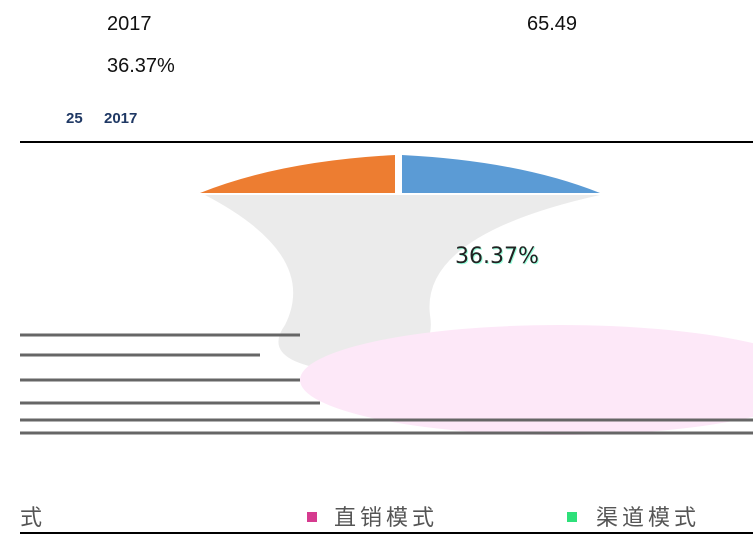 The width and height of the screenshot is (753, 534). Describe the element at coordinates (552, 24) in the screenshot. I see `amount-text: 65.49` at that location.